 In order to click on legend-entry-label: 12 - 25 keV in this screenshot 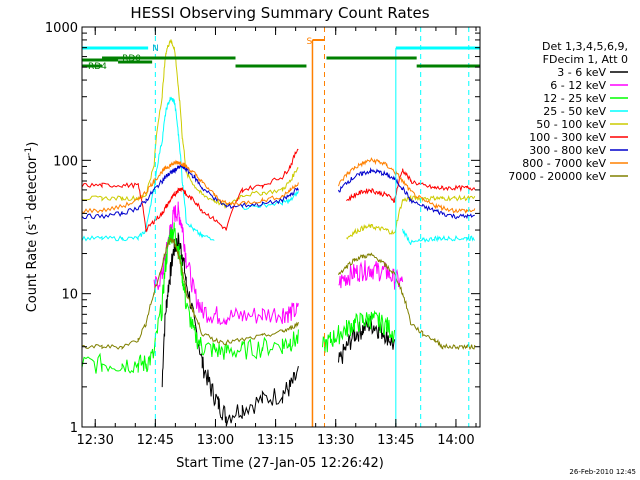, I will do `click(574, 98)`.